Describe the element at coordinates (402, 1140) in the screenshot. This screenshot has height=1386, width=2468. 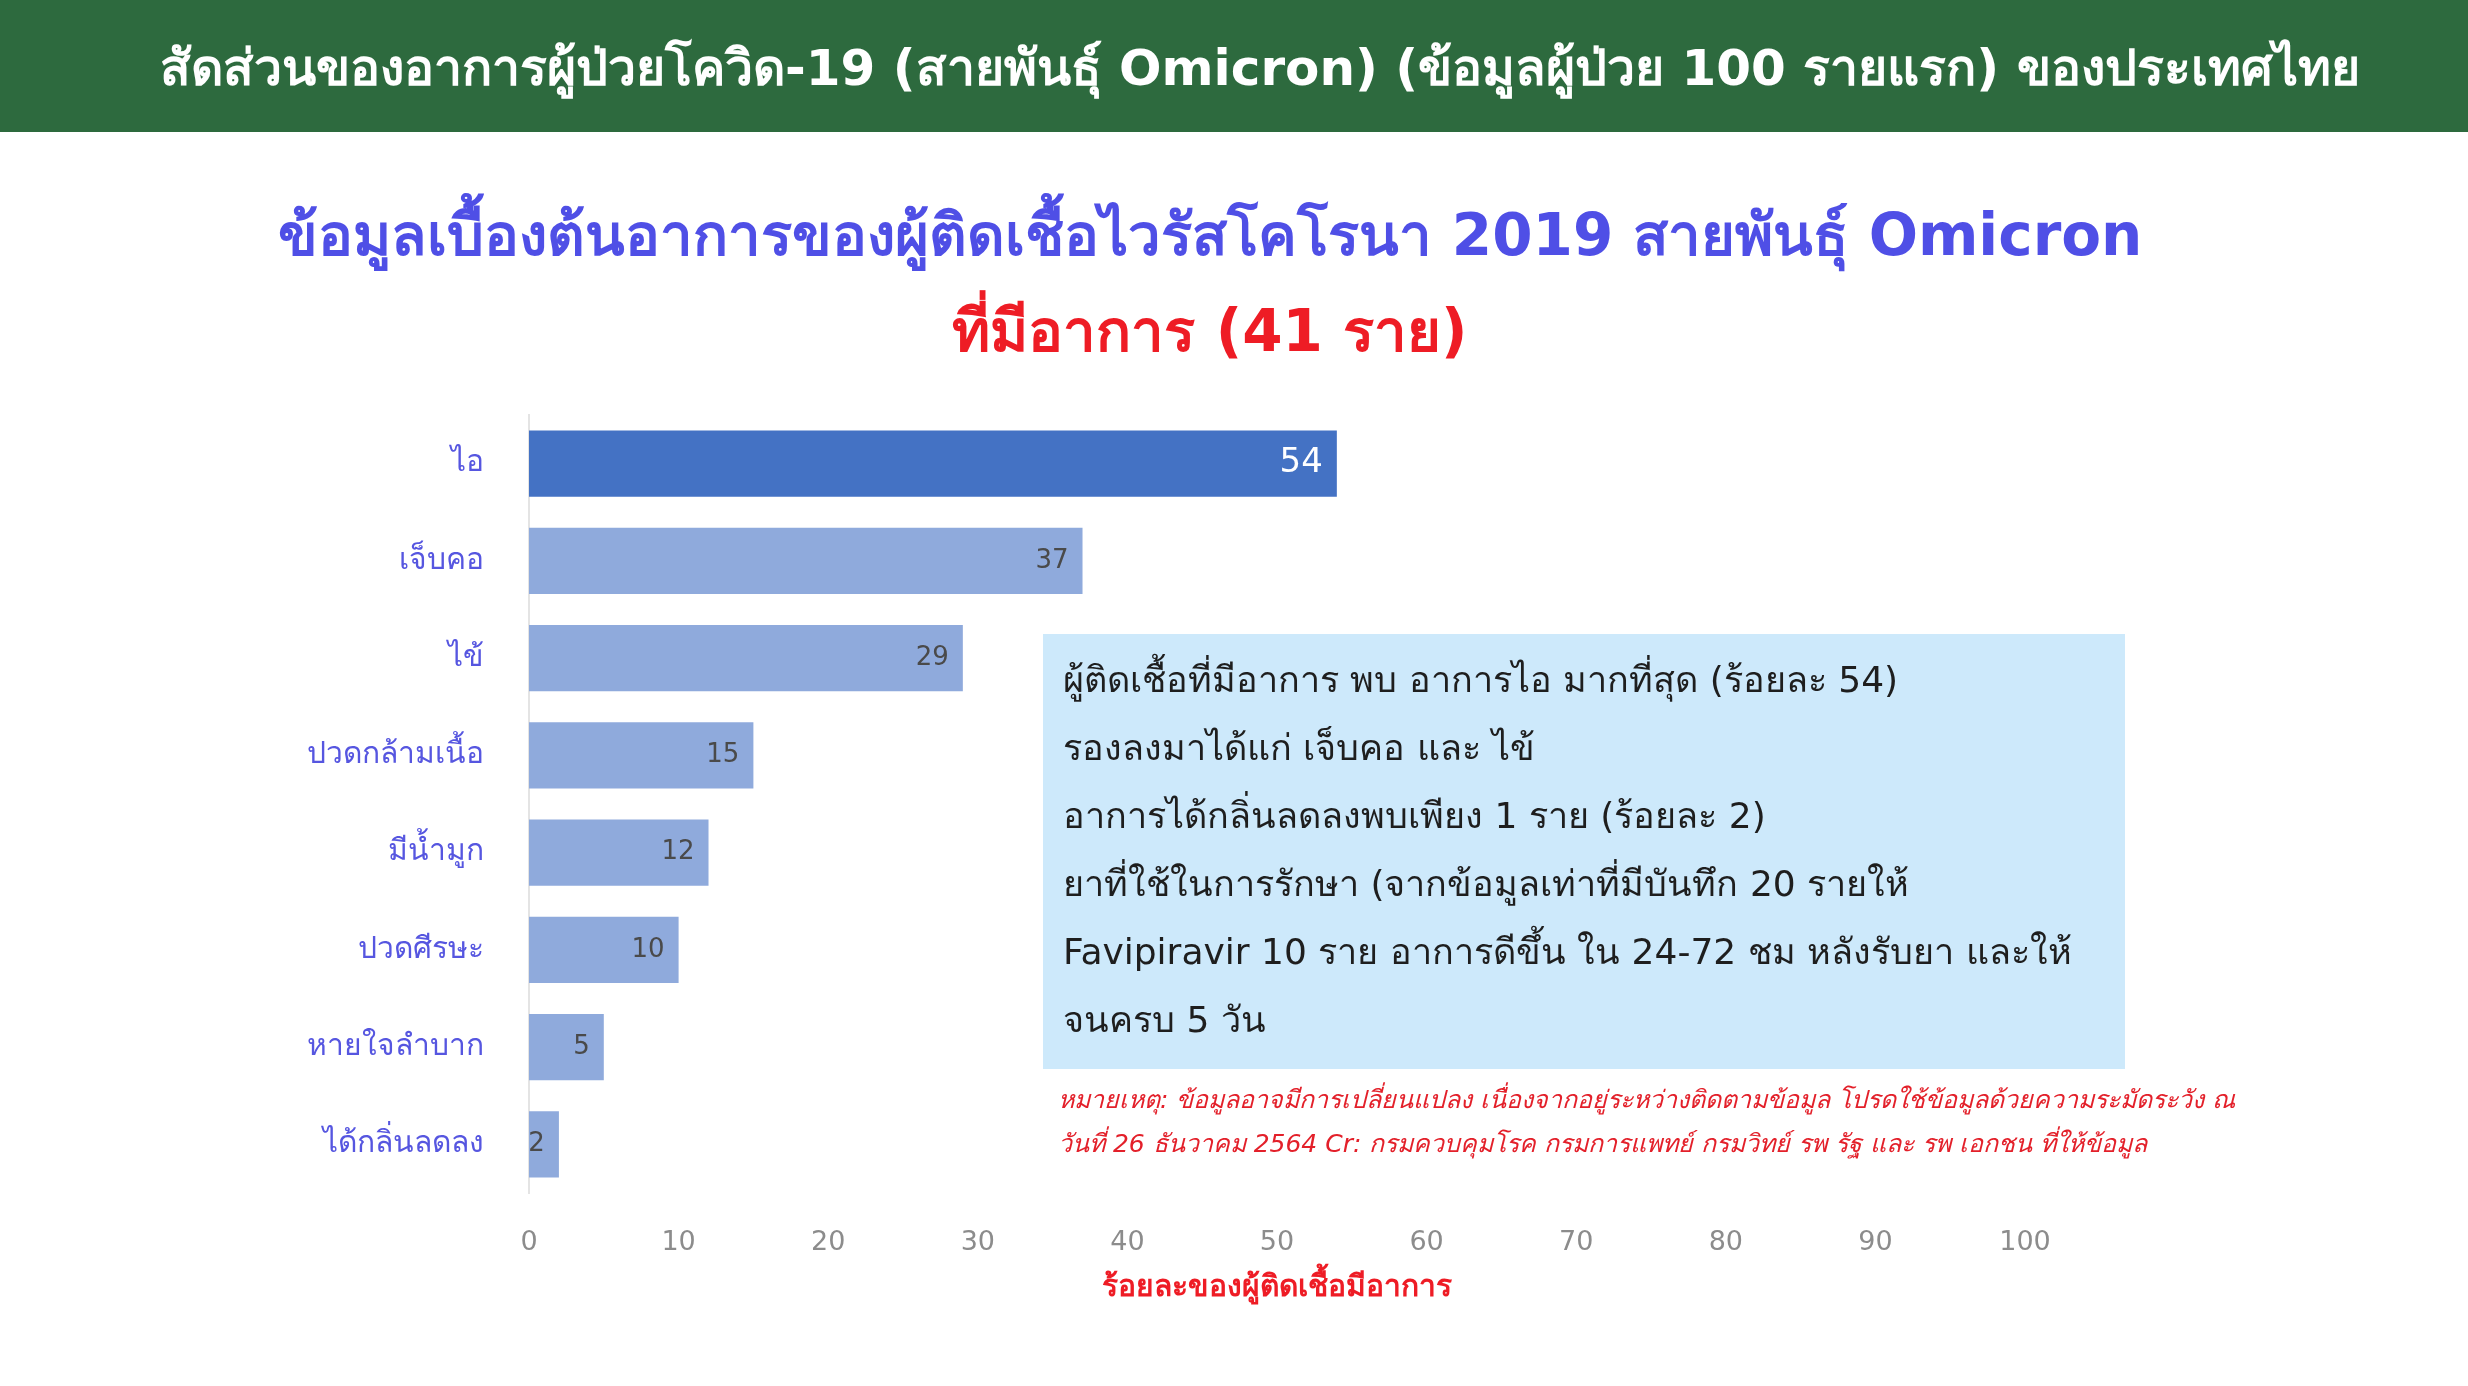
I see `y-tick-label: ได้กลิ่นลดลง` at that location.